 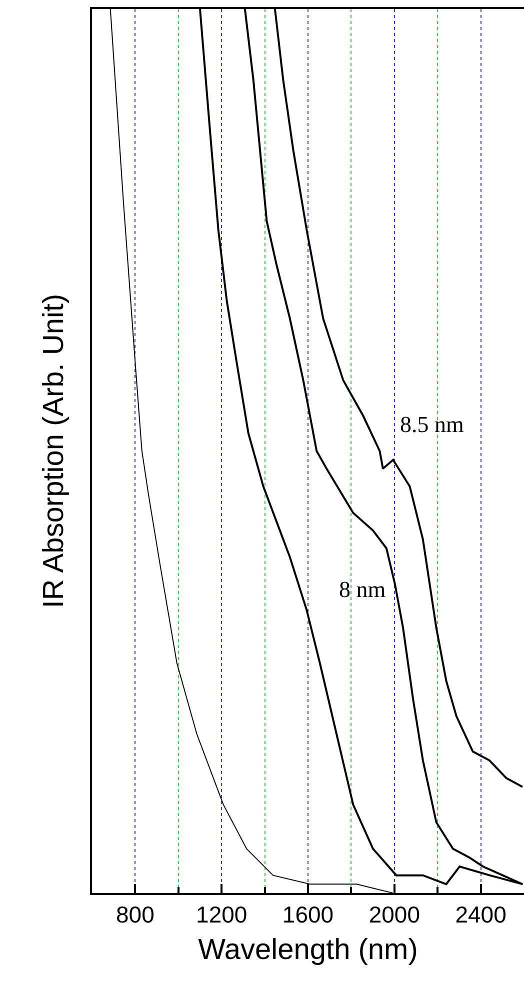 What do you see at coordinates (362, 589) in the screenshot?
I see `annotation: 8 nm` at bounding box center [362, 589].